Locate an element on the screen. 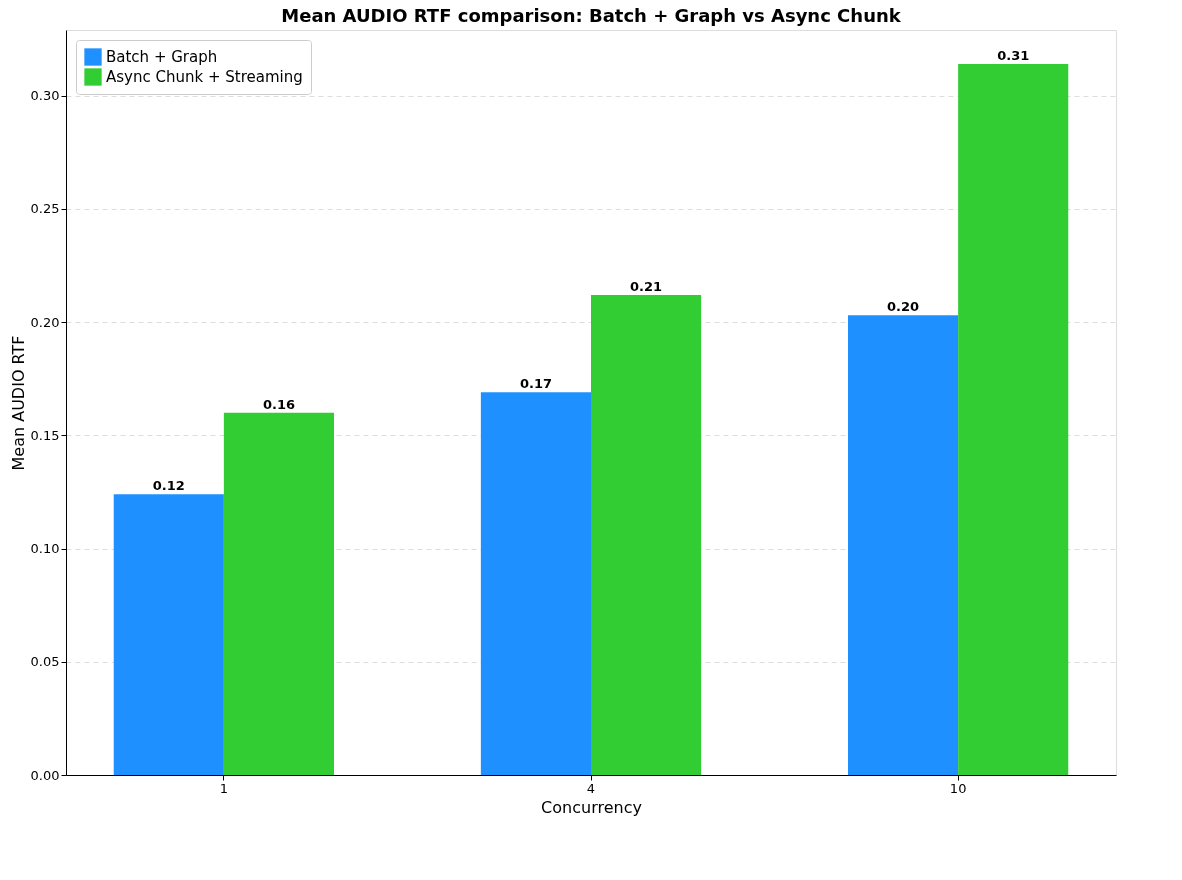  x-tick-label: 1 is located at coordinates (224, 788).